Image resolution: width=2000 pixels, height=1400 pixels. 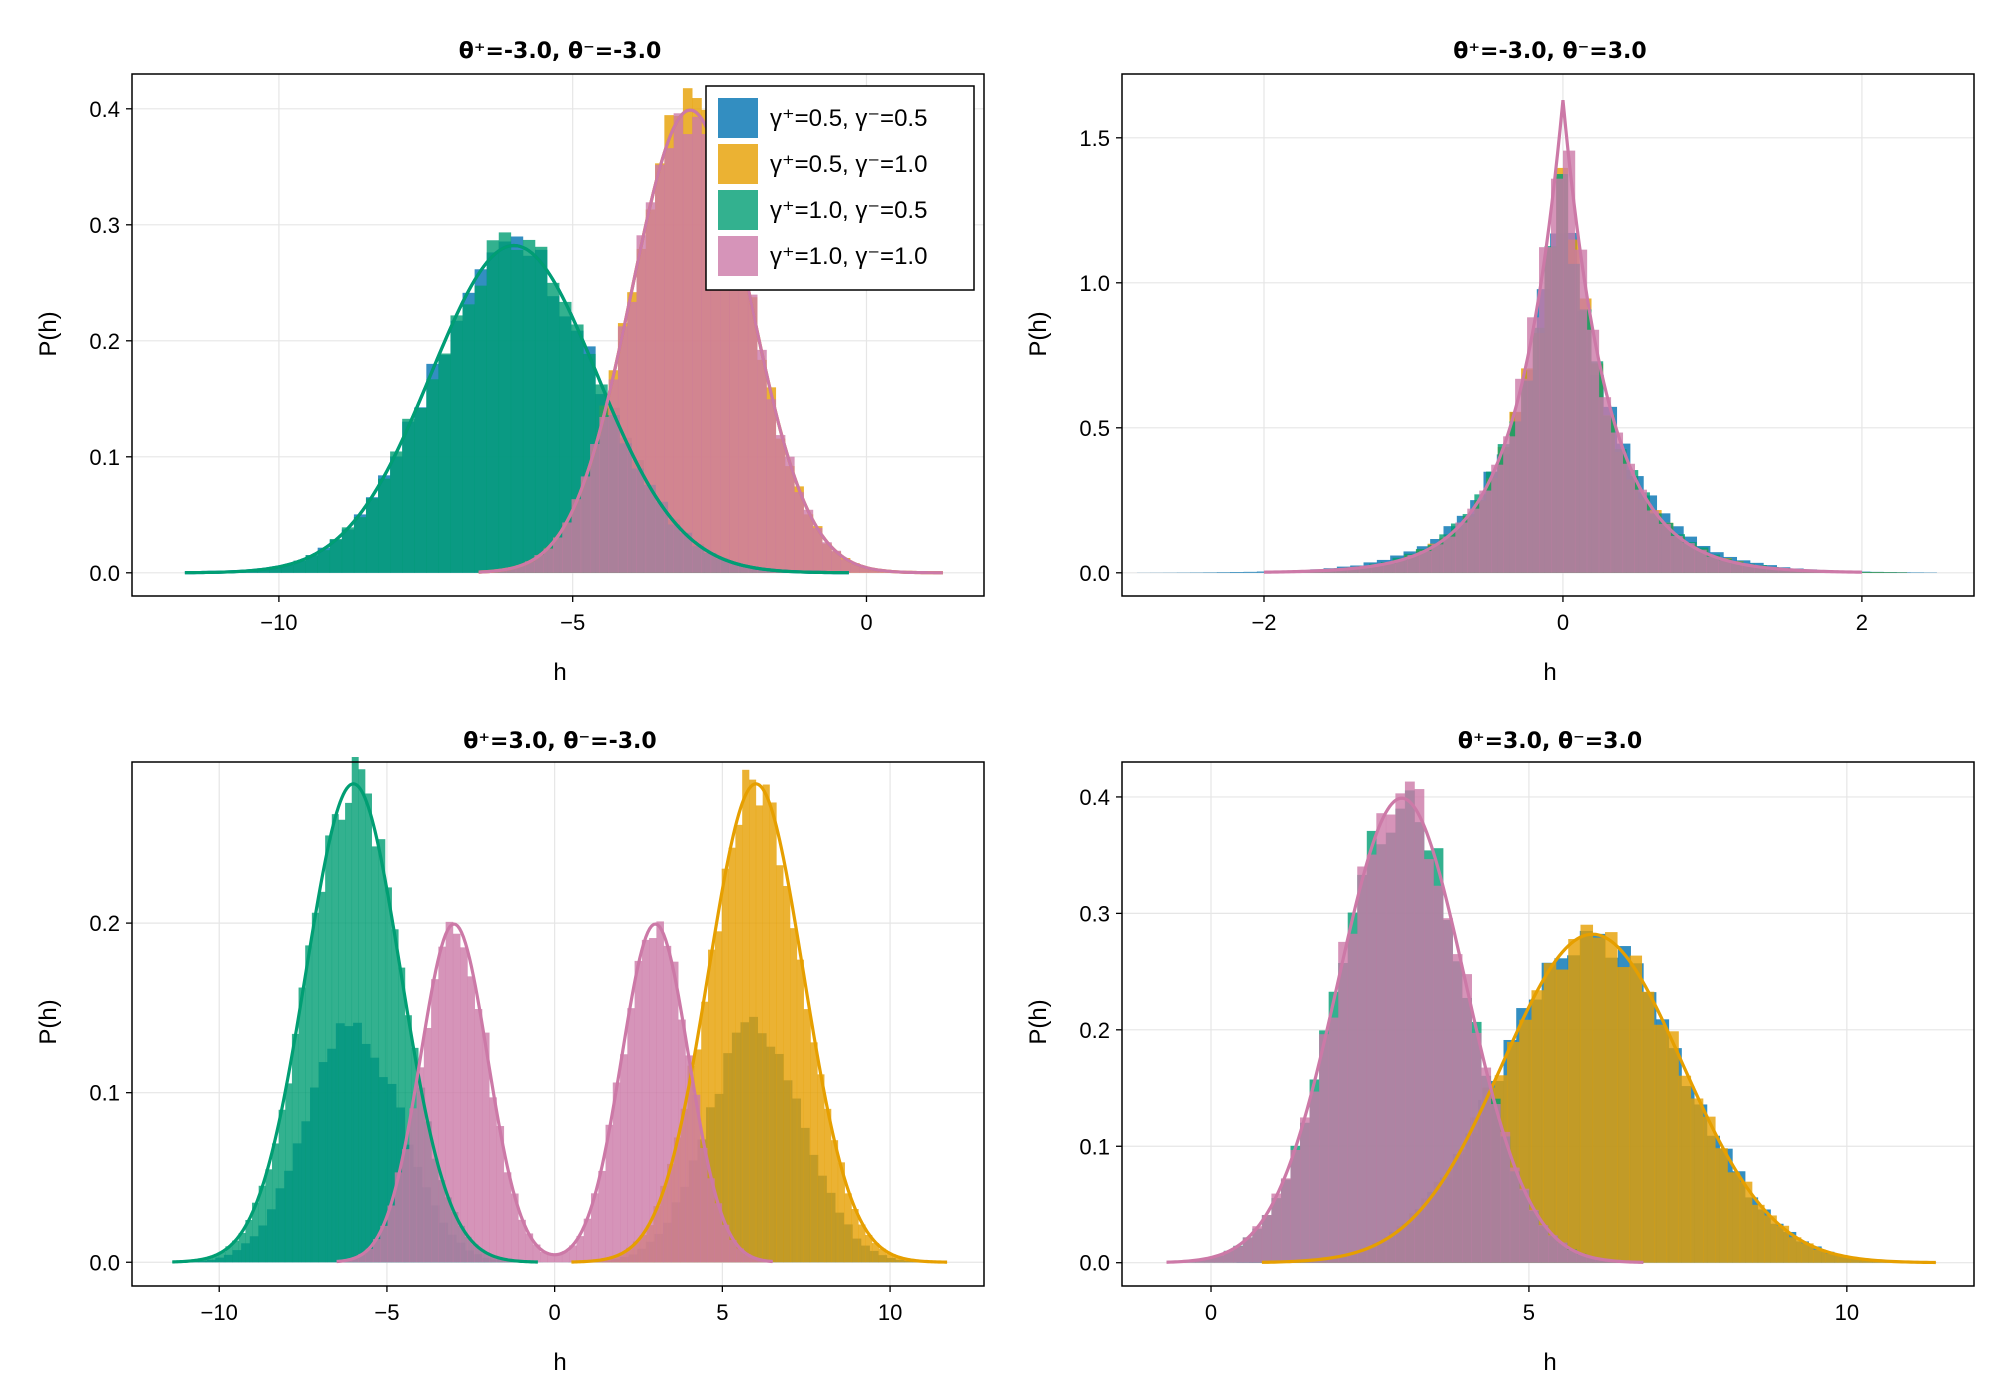 I want to click on y-axis-label: P(h), so click(x=1038, y=333).